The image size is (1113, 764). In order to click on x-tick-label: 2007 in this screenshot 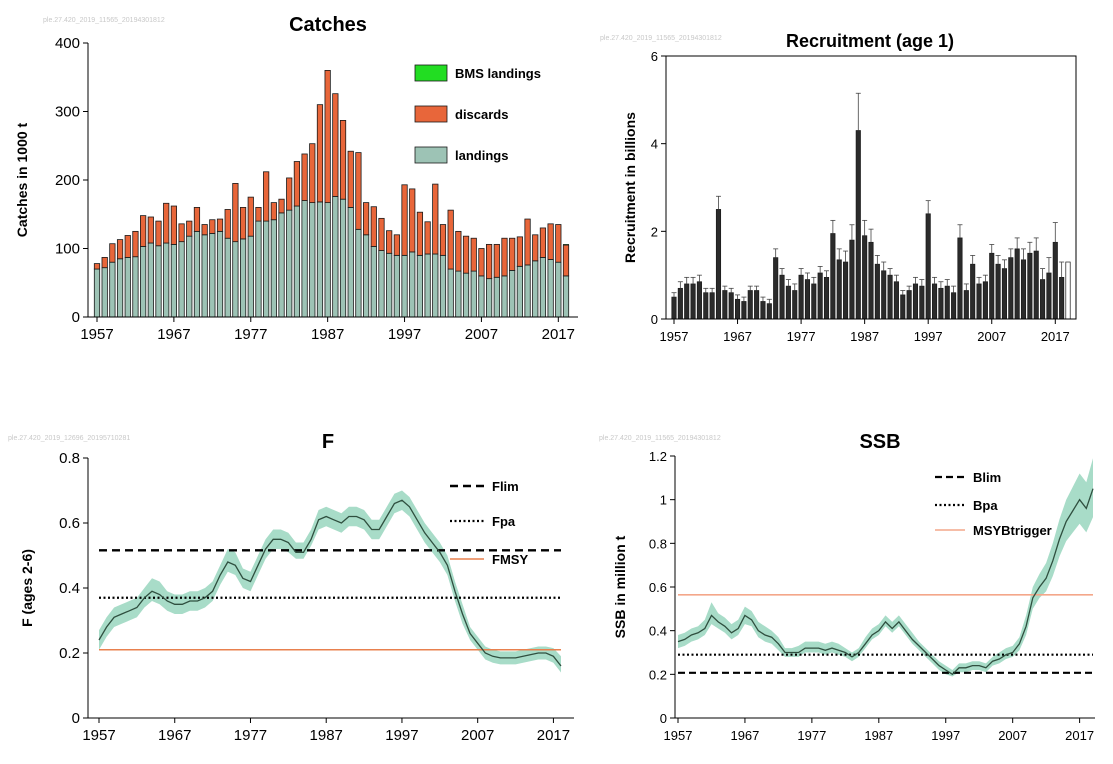, I will do `click(991, 336)`.